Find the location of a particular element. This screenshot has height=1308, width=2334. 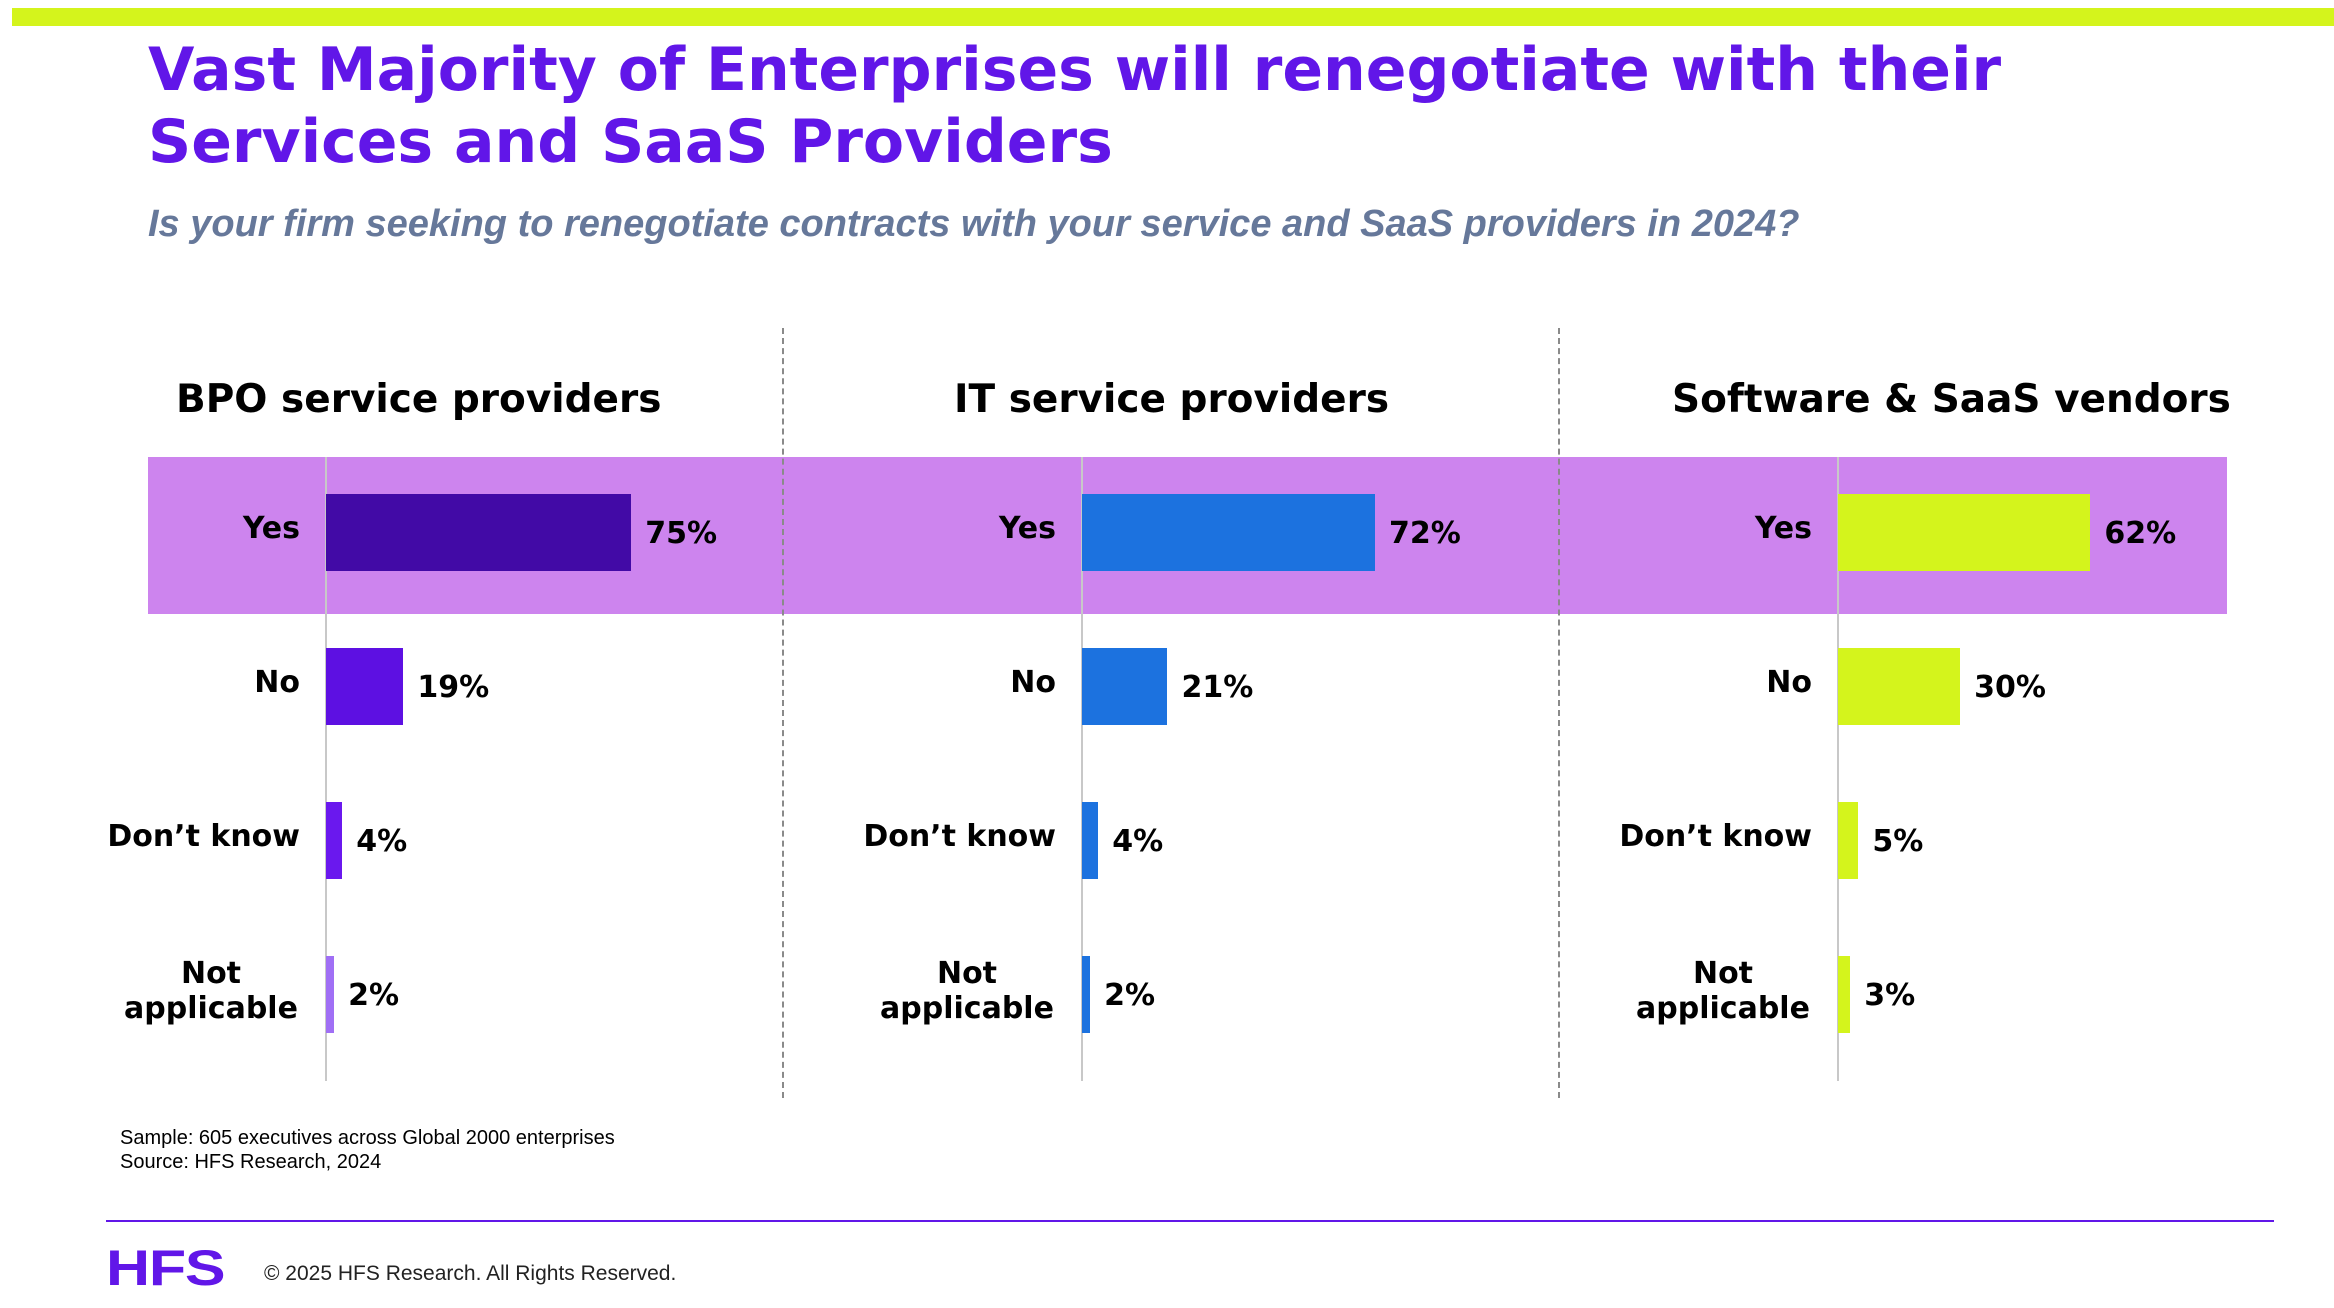

bar-value-label: 72% is located at coordinates (1425, 533).